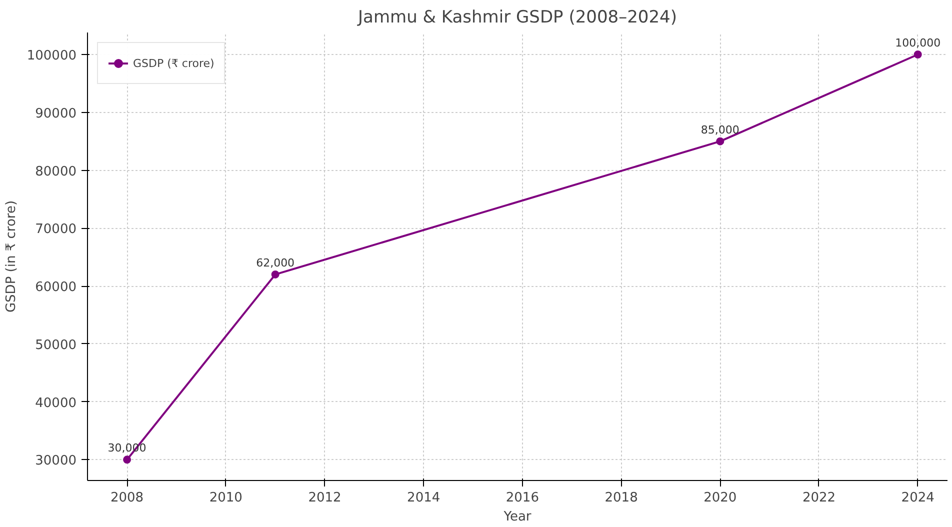 The height and width of the screenshot is (527, 952). I want to click on y-tick-label: 80000, so click(56, 172).